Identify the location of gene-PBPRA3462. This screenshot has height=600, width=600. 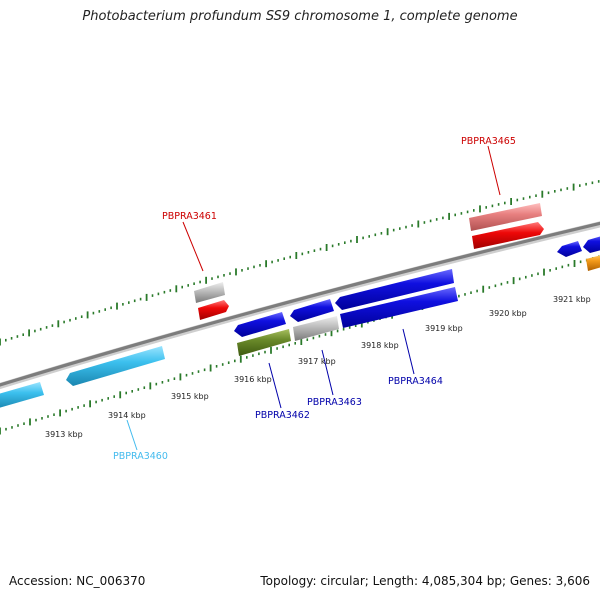
(264, 342).